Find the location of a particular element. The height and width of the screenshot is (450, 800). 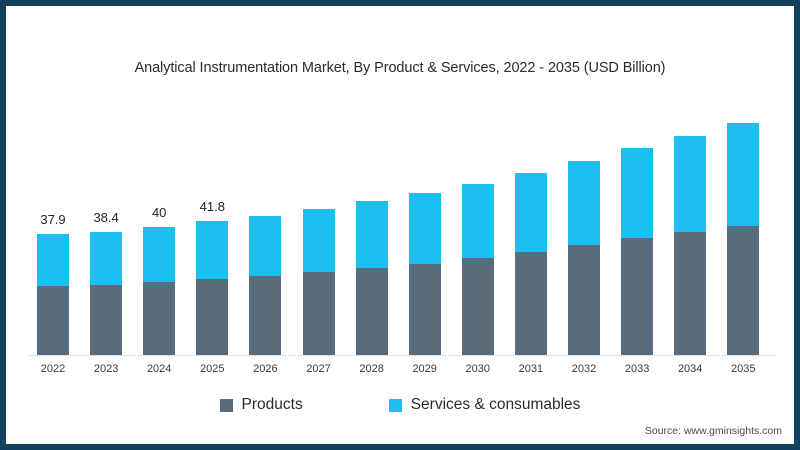

bar-column: 38.4 is located at coordinates (106, 283).